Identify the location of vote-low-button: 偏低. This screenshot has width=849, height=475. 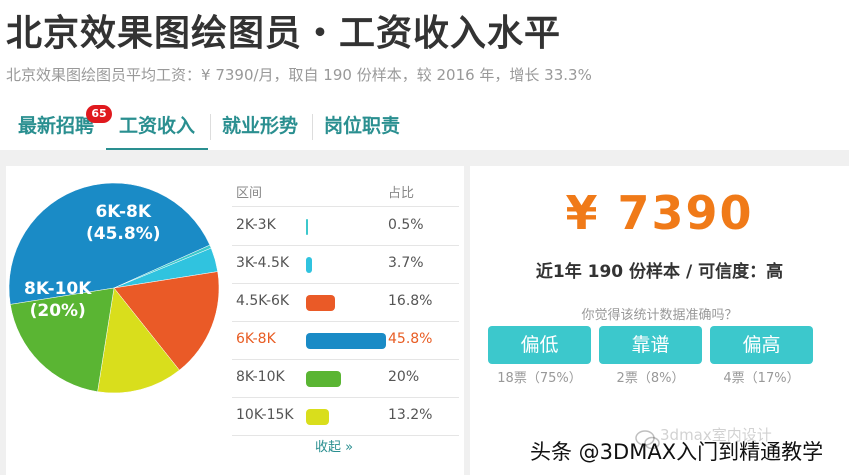
(539, 345).